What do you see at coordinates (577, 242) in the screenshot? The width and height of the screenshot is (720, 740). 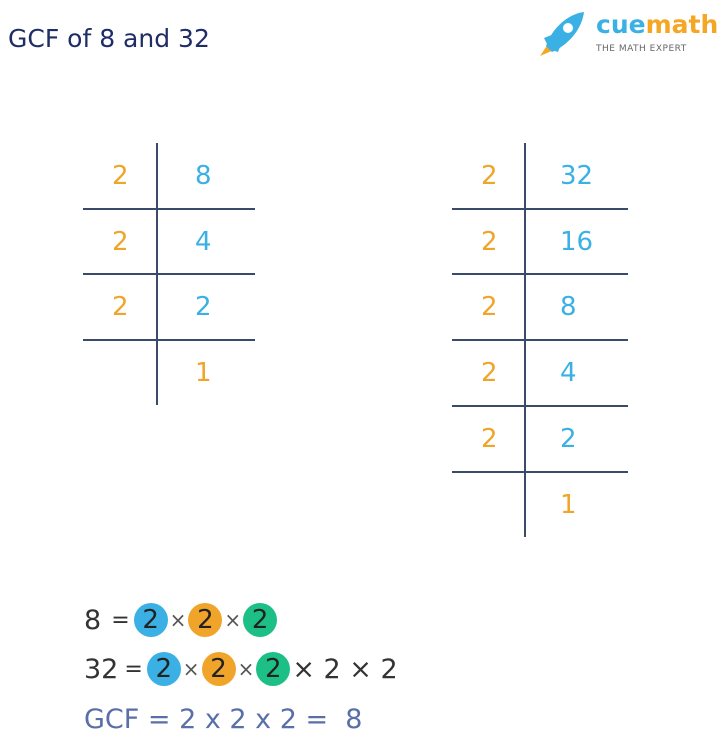 I see `quotient: 16` at bounding box center [577, 242].